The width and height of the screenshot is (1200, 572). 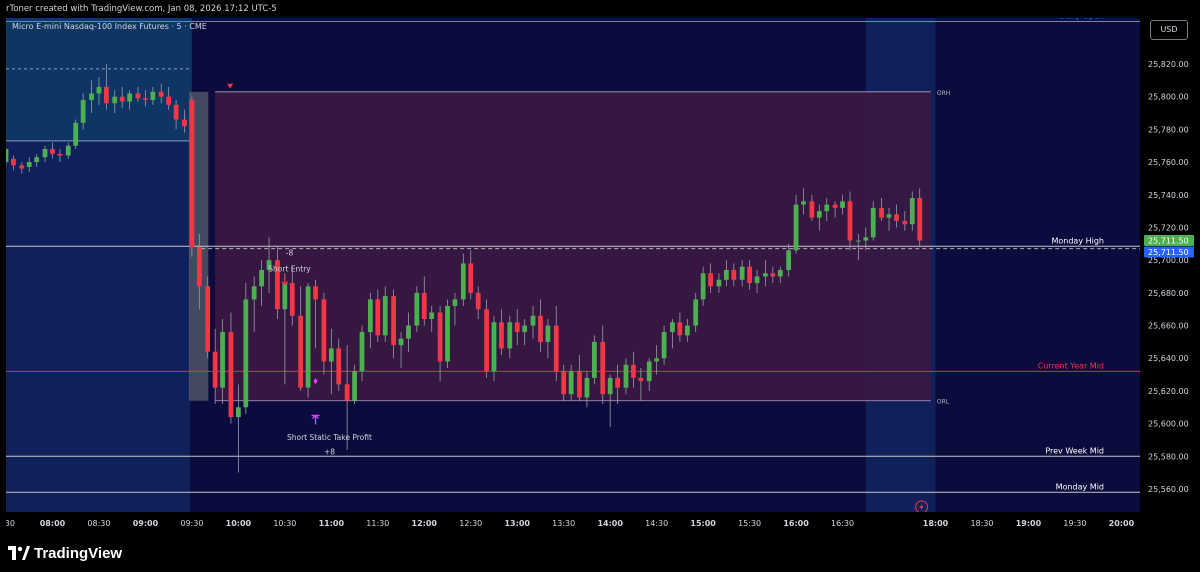 What do you see at coordinates (1170, 275) in the screenshot?
I see `price-axis` at bounding box center [1170, 275].